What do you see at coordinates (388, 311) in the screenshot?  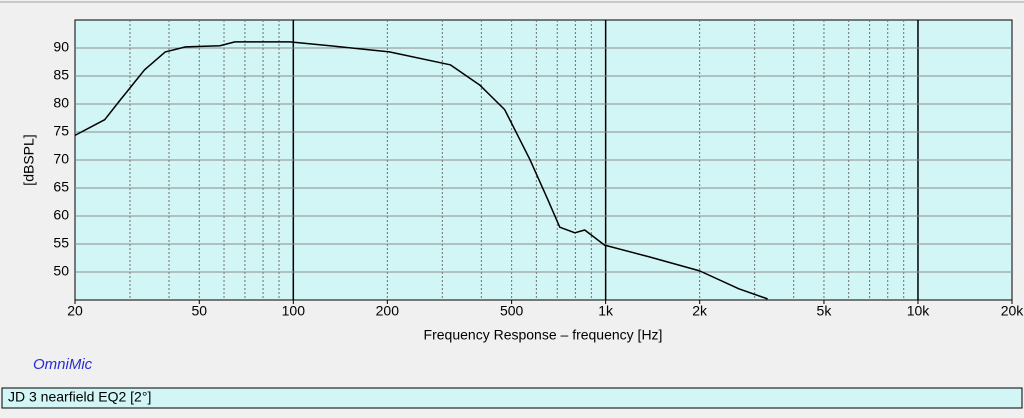 I see `x-tick-label: 200` at bounding box center [388, 311].